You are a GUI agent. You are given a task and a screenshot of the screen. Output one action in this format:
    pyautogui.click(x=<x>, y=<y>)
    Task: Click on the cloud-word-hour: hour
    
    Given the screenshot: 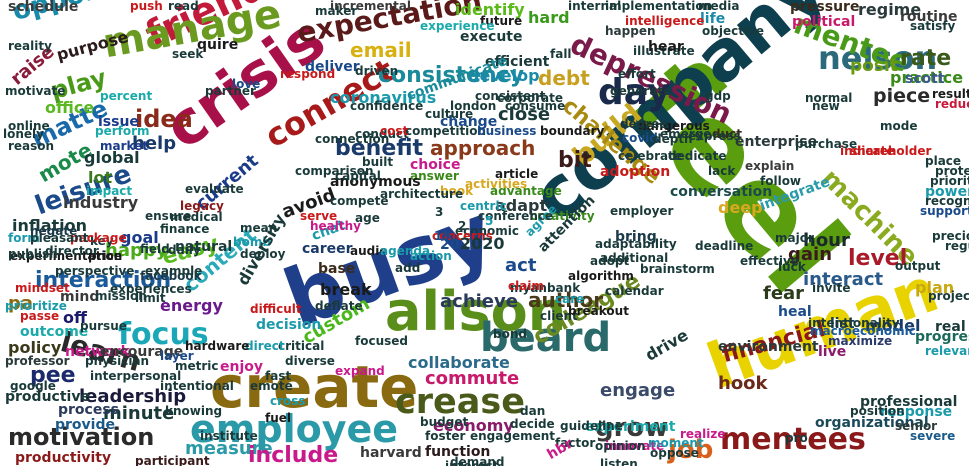 What is the action you would take?
    pyautogui.click(x=826, y=240)
    